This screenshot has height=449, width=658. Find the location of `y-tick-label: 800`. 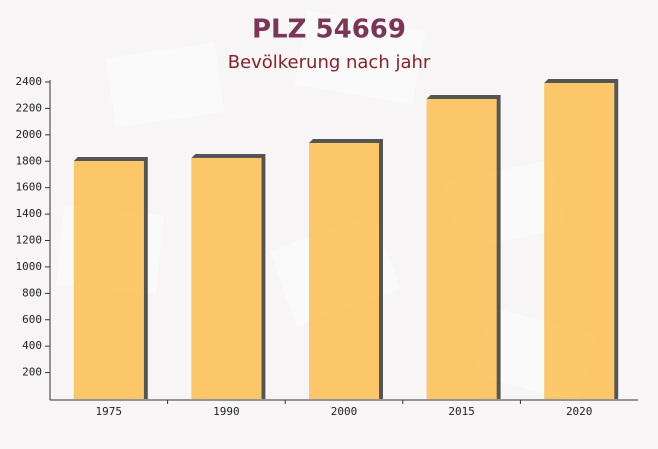

y-tick-label: 800 is located at coordinates (32, 292).